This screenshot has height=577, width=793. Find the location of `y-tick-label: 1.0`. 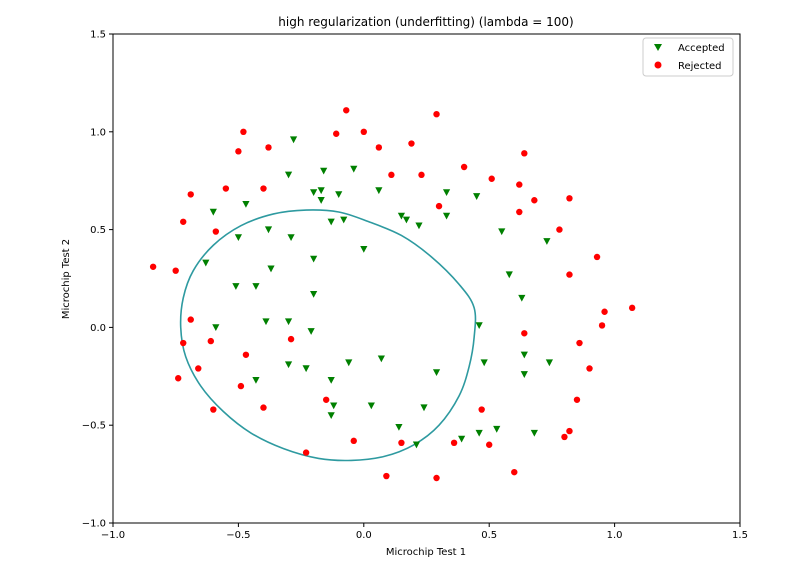

y-tick-label: 1.0 is located at coordinates (98, 132).